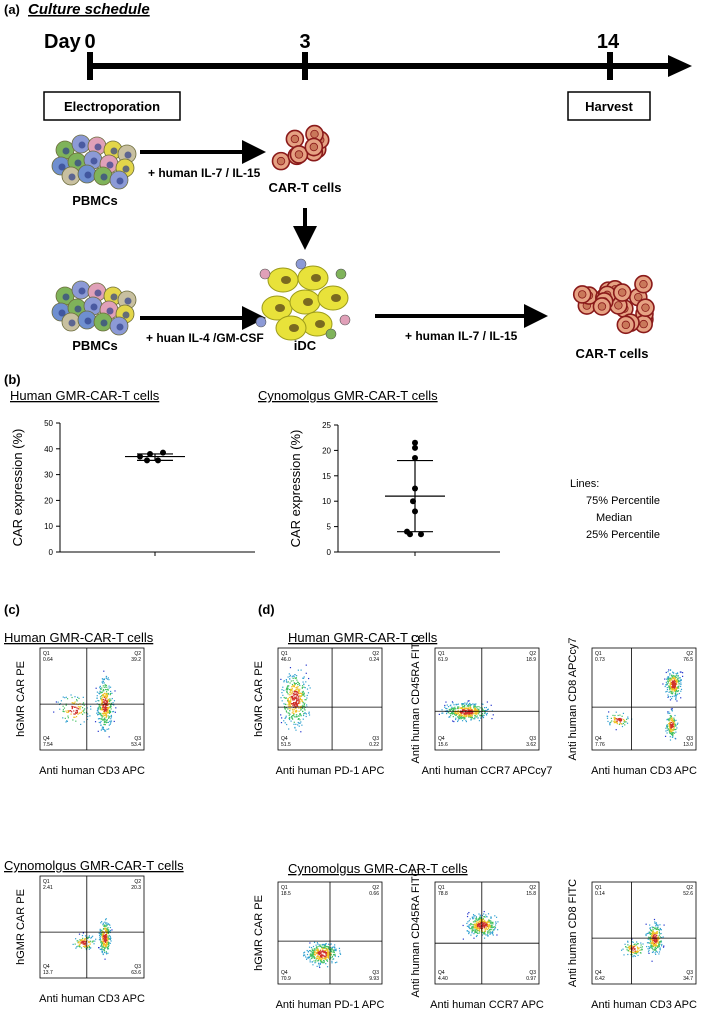 The height and width of the screenshot is (1032, 709). I want to click on x-axis-label: Anti human CCR7 APCcy7, so click(487, 771).